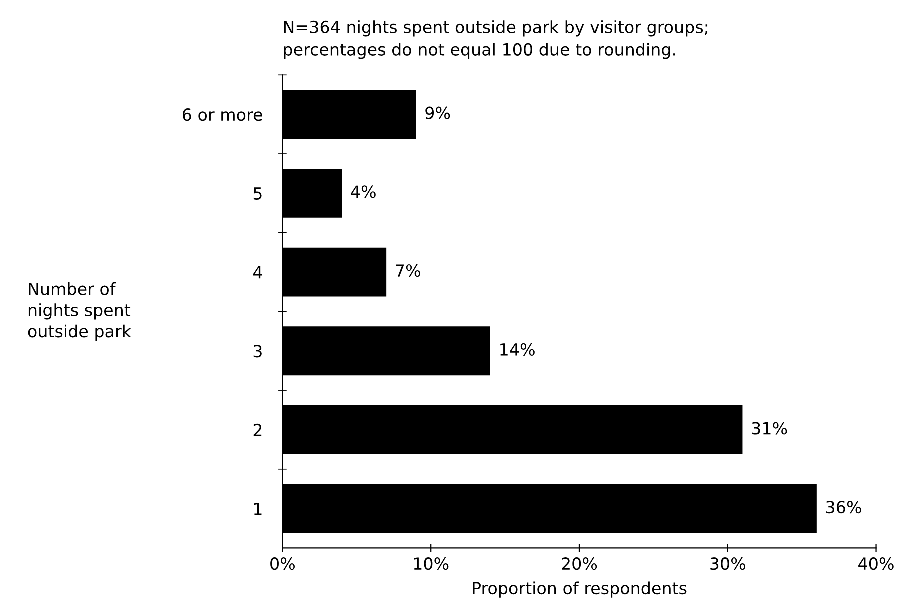  Describe the element at coordinates (580, 590) in the screenshot. I see `x-axis-title: Proportion of respondents` at that location.